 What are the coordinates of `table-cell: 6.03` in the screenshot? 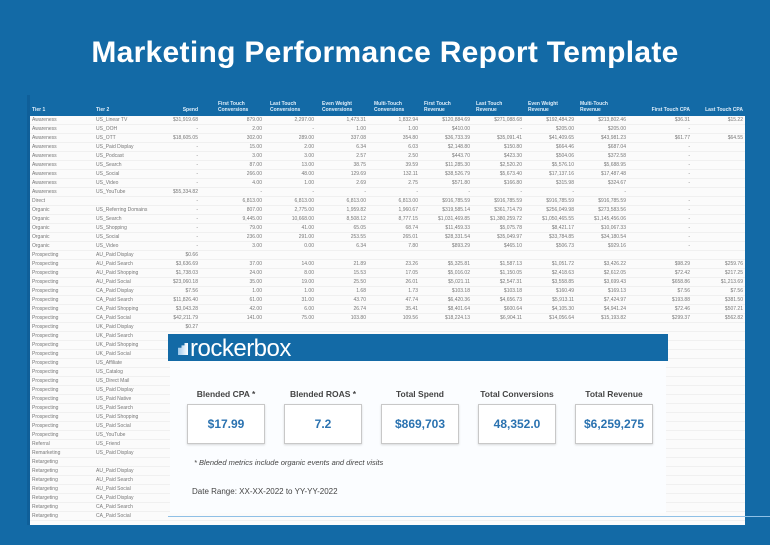 It's located at (413, 147).